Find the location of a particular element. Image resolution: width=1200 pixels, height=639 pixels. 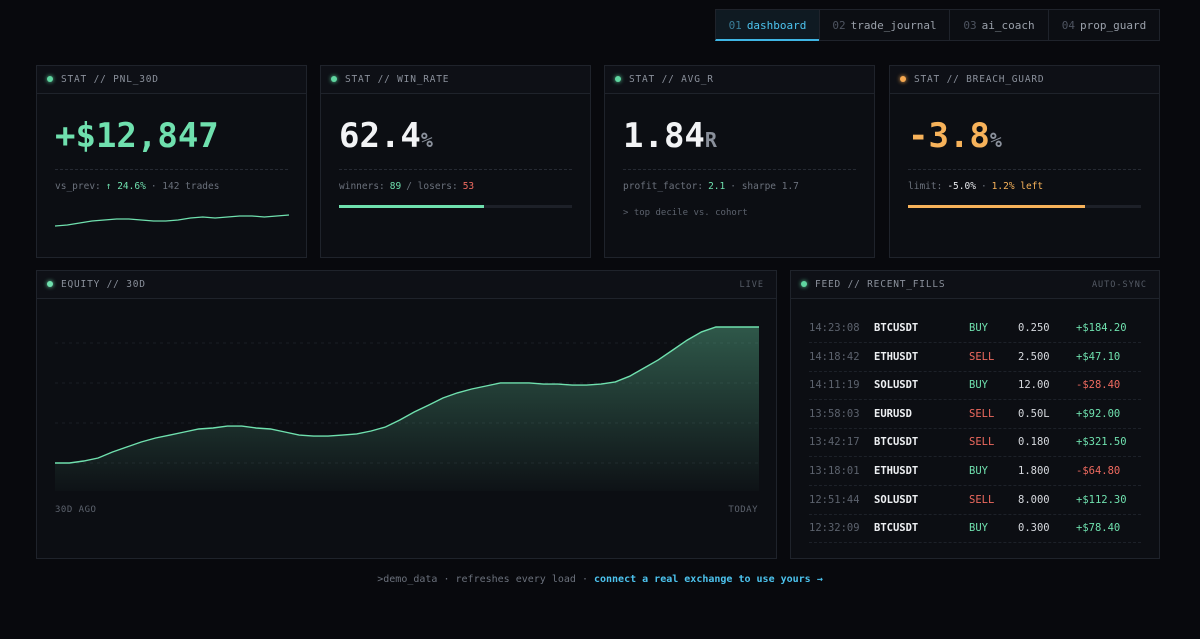

x-axis-start: 30D AGO is located at coordinates (76, 510).